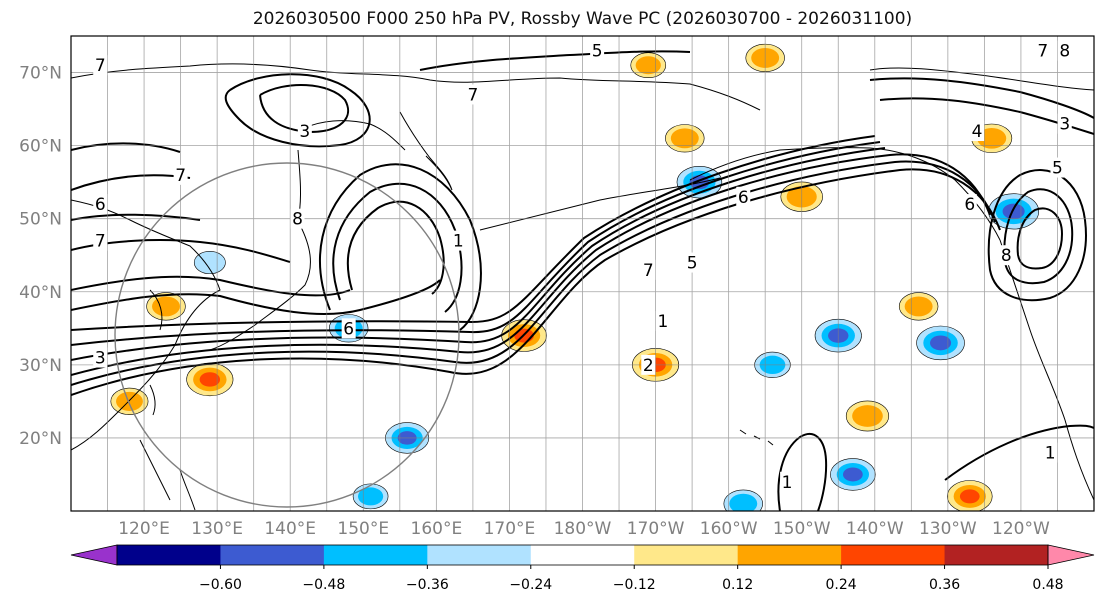 The width and height of the screenshot is (1105, 604). What do you see at coordinates (737, 585) in the screenshot?
I see `colorbar-tick-label: 0.12` at bounding box center [737, 585].